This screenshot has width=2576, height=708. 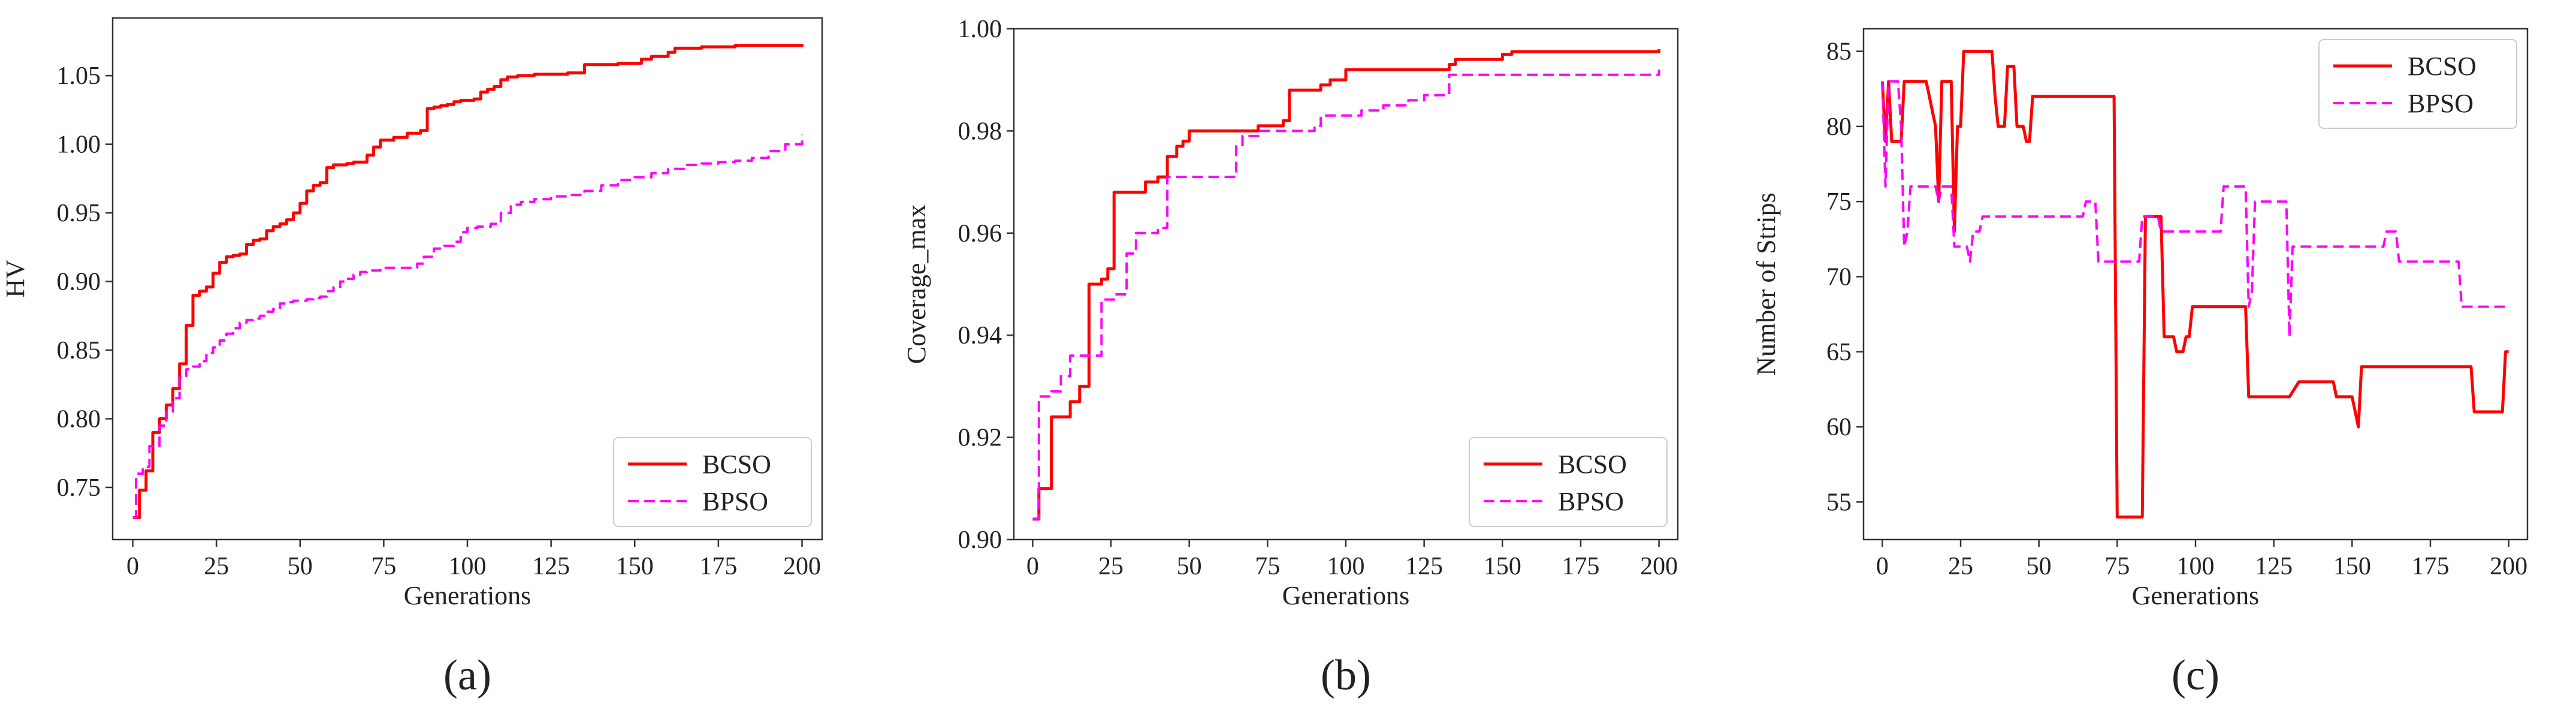 I want to click on panel-c-ytick-label-5: 80, so click(x=1839, y=127).